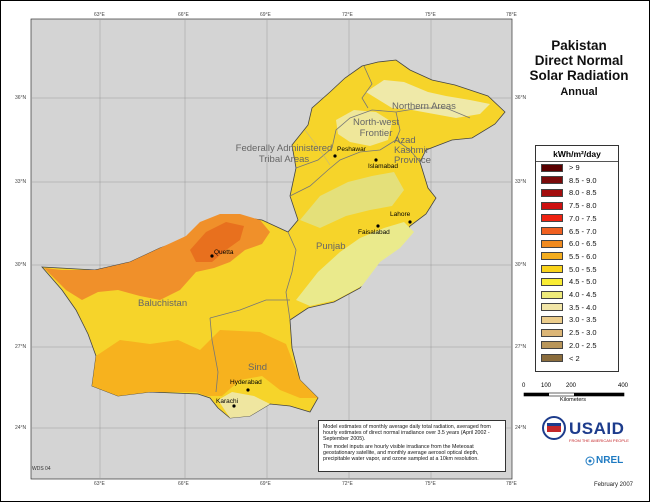 This screenshot has height=502, width=650. Describe the element at coordinates (511, 15) in the screenshot. I see `lon-label-78: 78°E` at that location.